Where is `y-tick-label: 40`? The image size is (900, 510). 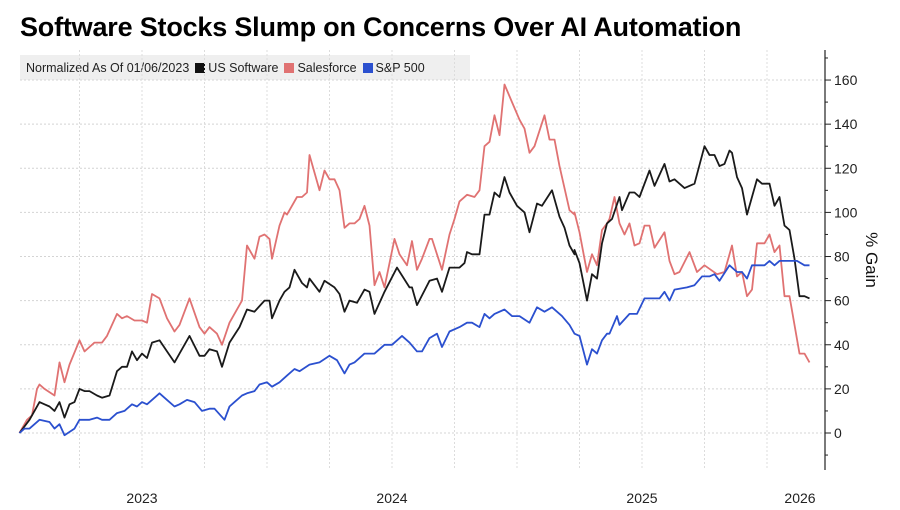 y-tick-label: 40 is located at coordinates (842, 345).